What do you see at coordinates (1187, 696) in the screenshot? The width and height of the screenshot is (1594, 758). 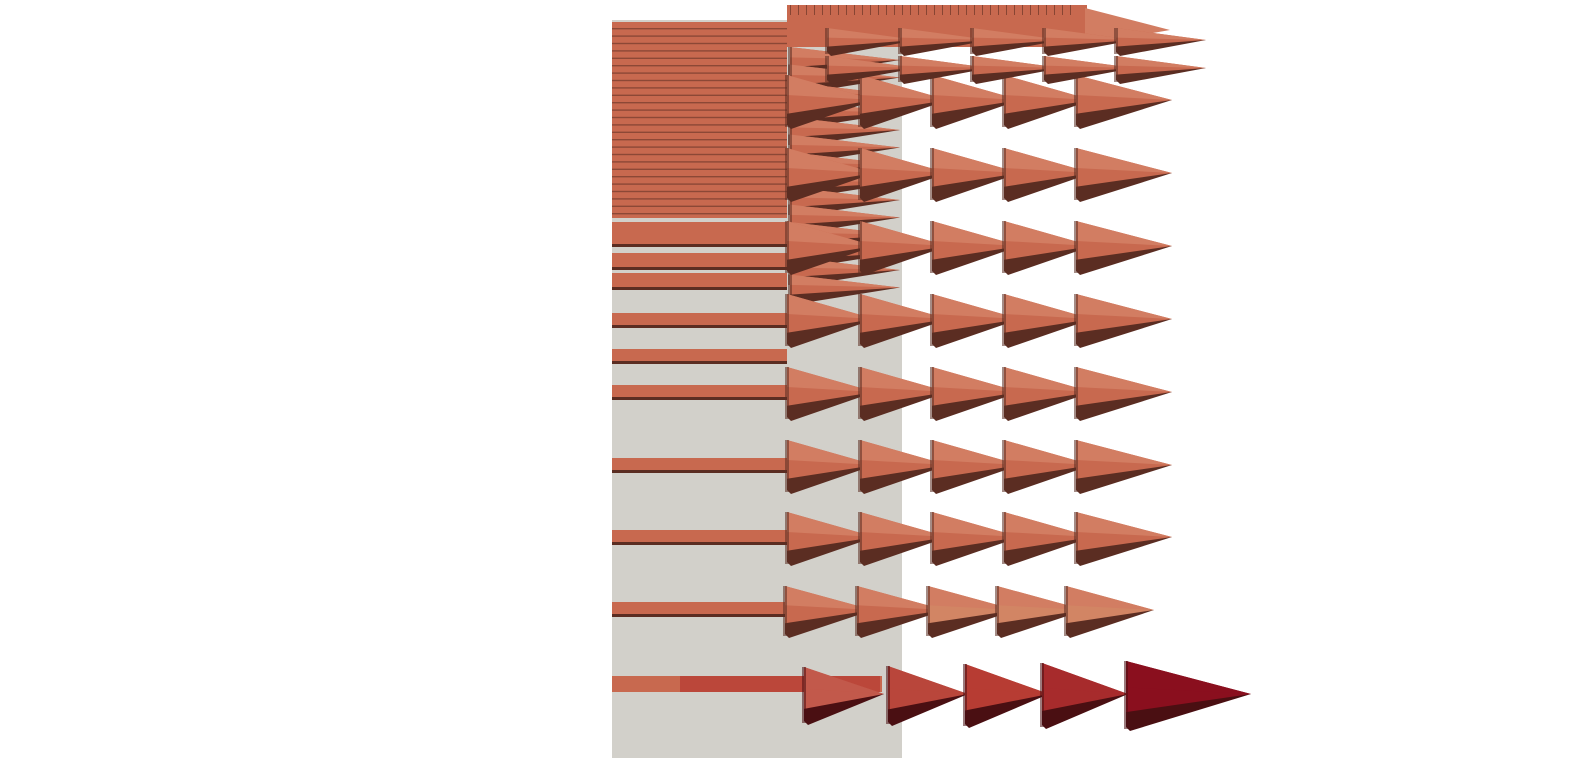 I see `grid-arrow-red` at bounding box center [1187, 696].